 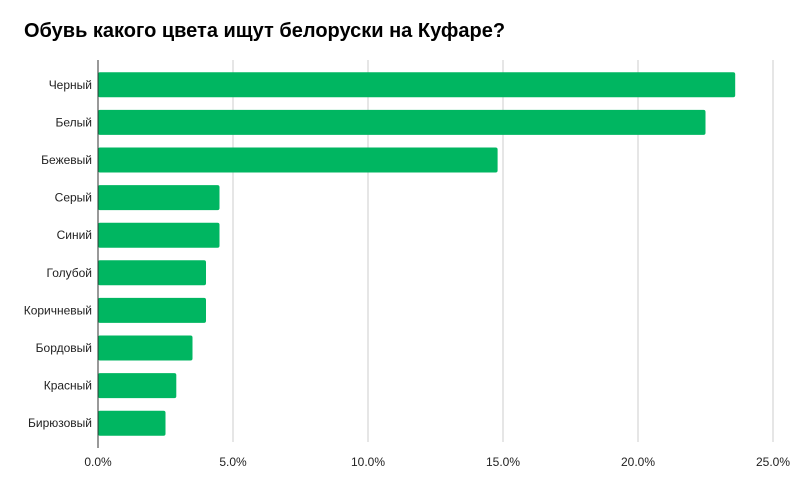 I want to click on x-tick-label: 15.0%, so click(x=503, y=462).